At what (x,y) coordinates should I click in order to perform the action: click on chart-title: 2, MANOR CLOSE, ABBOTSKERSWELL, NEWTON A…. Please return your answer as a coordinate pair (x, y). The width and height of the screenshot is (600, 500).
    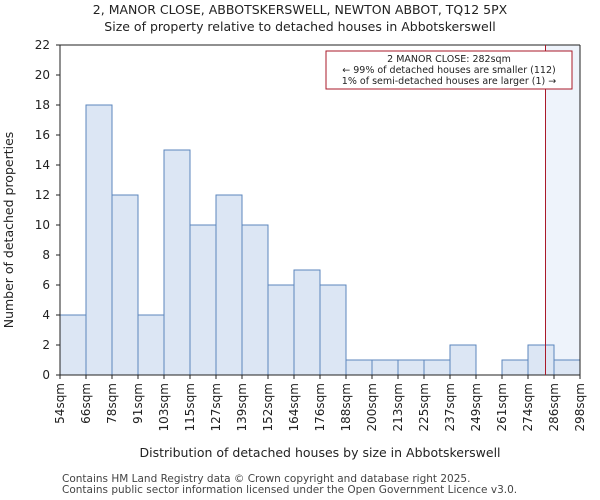
    Looking at the image, I should click on (300, 9).